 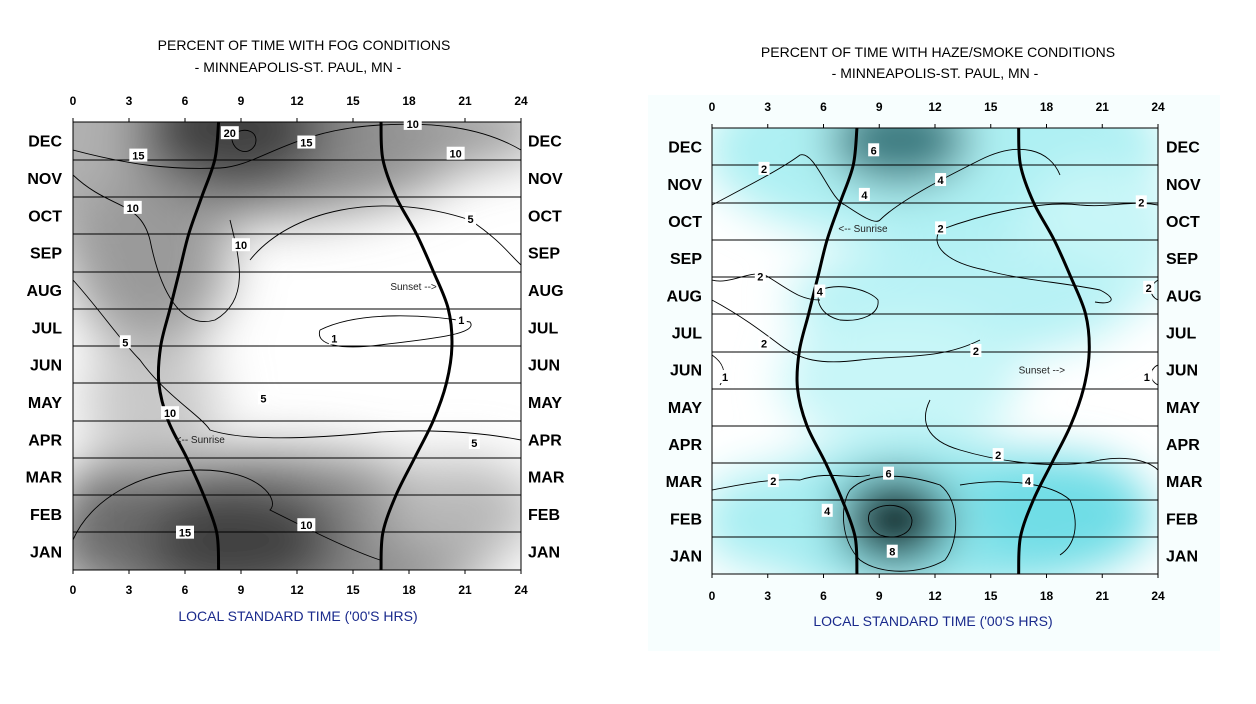 I want to click on fog-chart-title: PERCENT OF TIME WITH FOG CONDITIONS, so click(x=304, y=45).